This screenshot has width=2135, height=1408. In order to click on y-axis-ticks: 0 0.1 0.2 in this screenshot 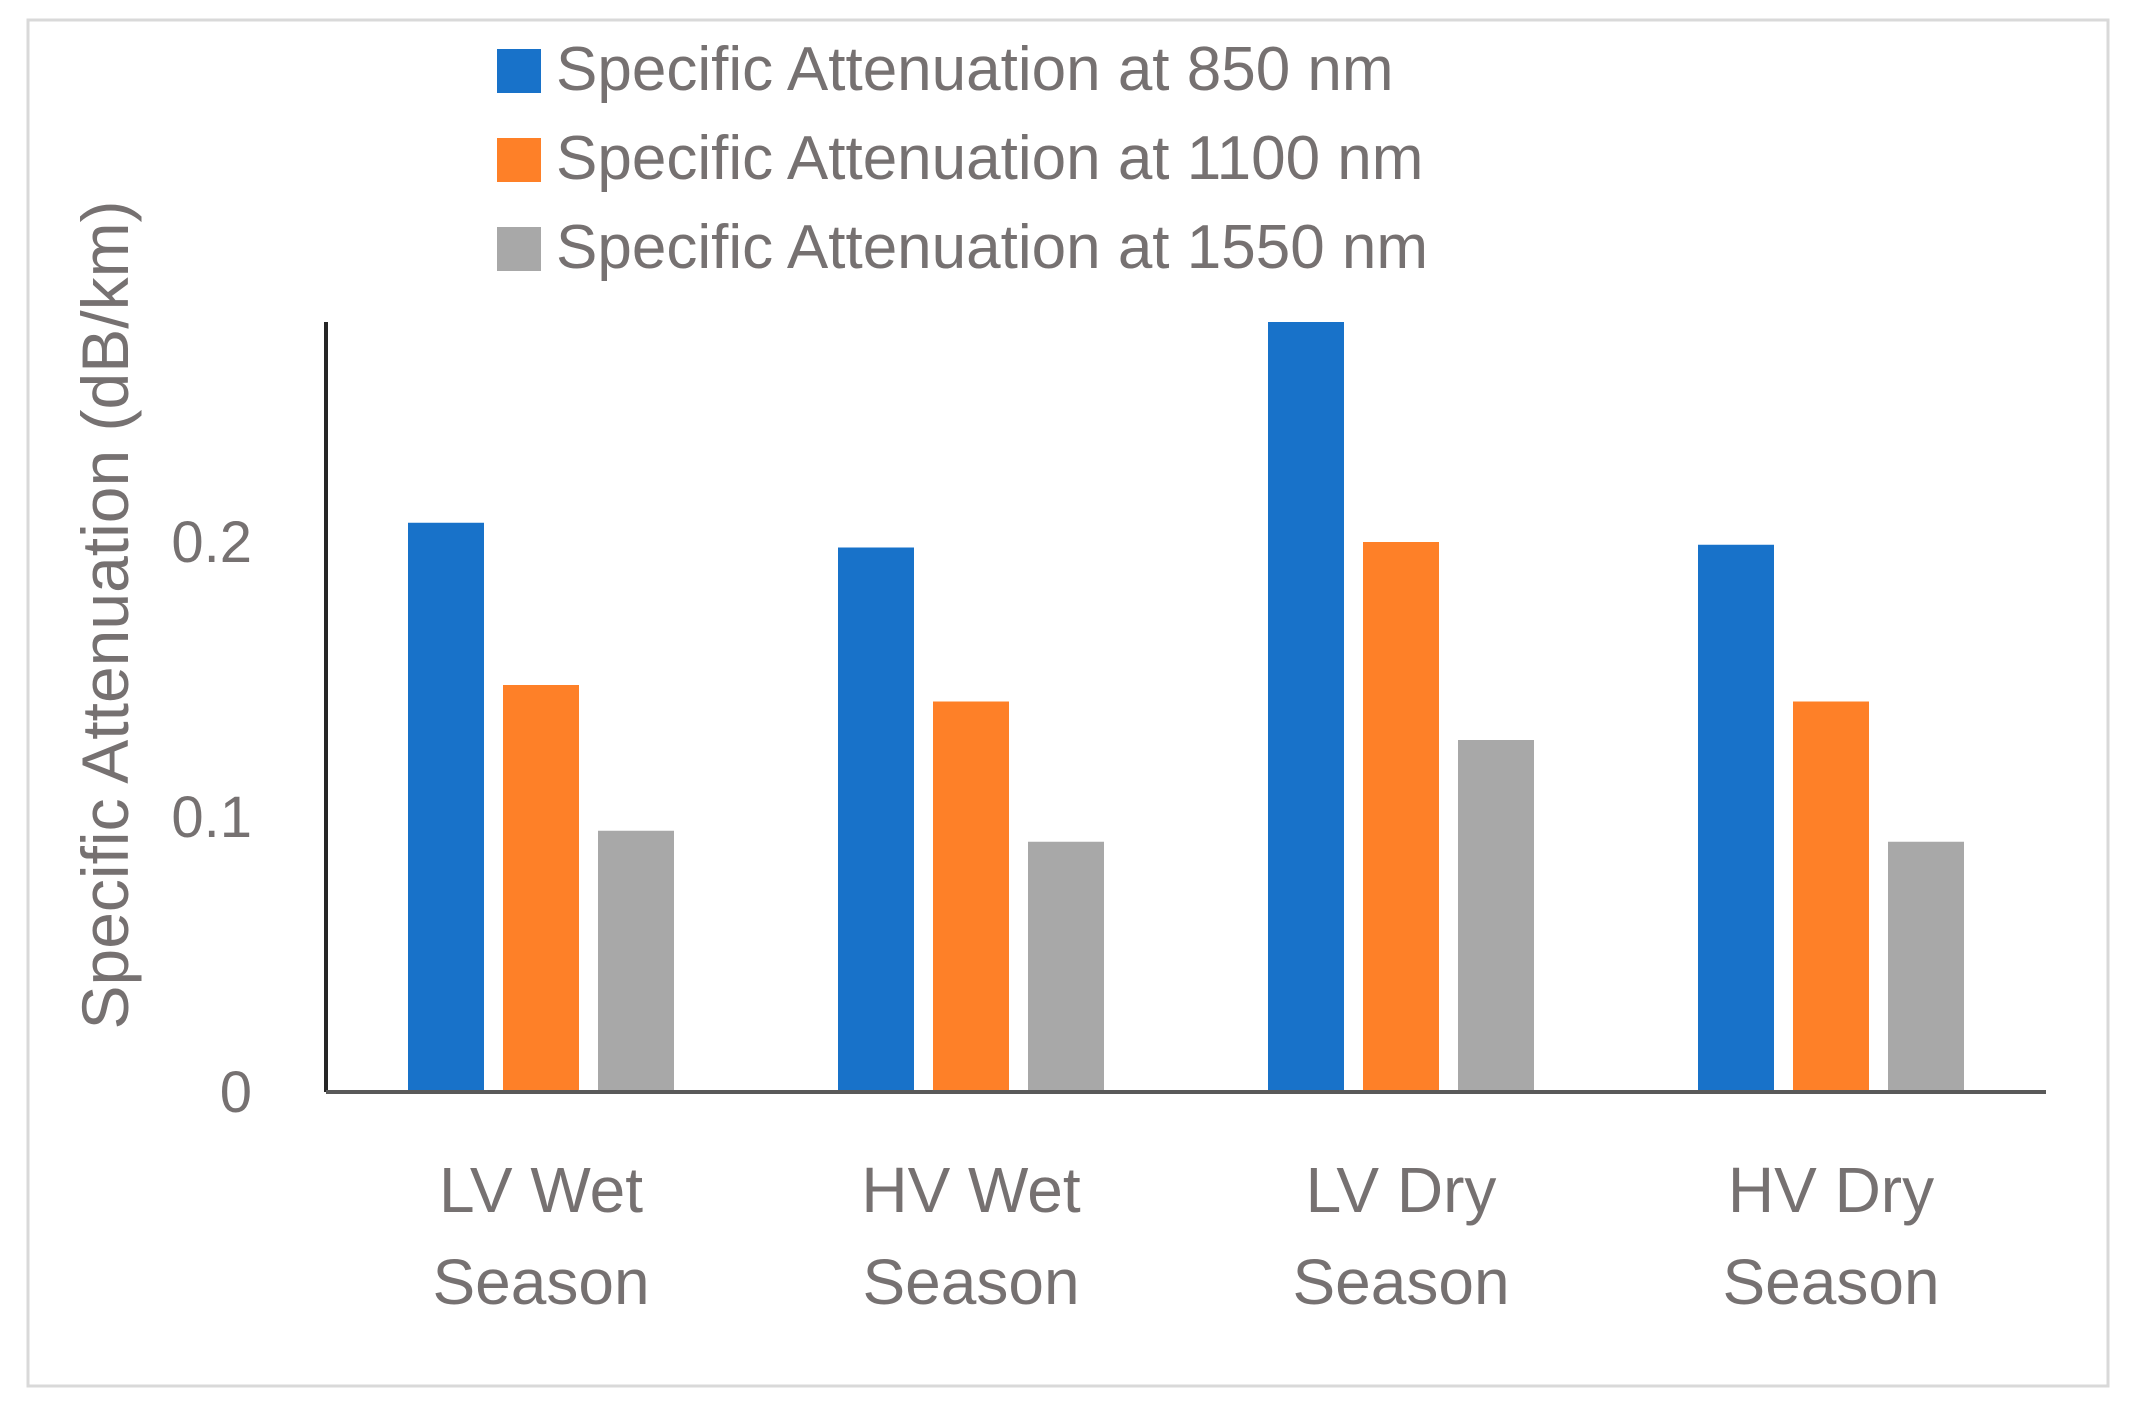, I will do `click(211, 817)`.